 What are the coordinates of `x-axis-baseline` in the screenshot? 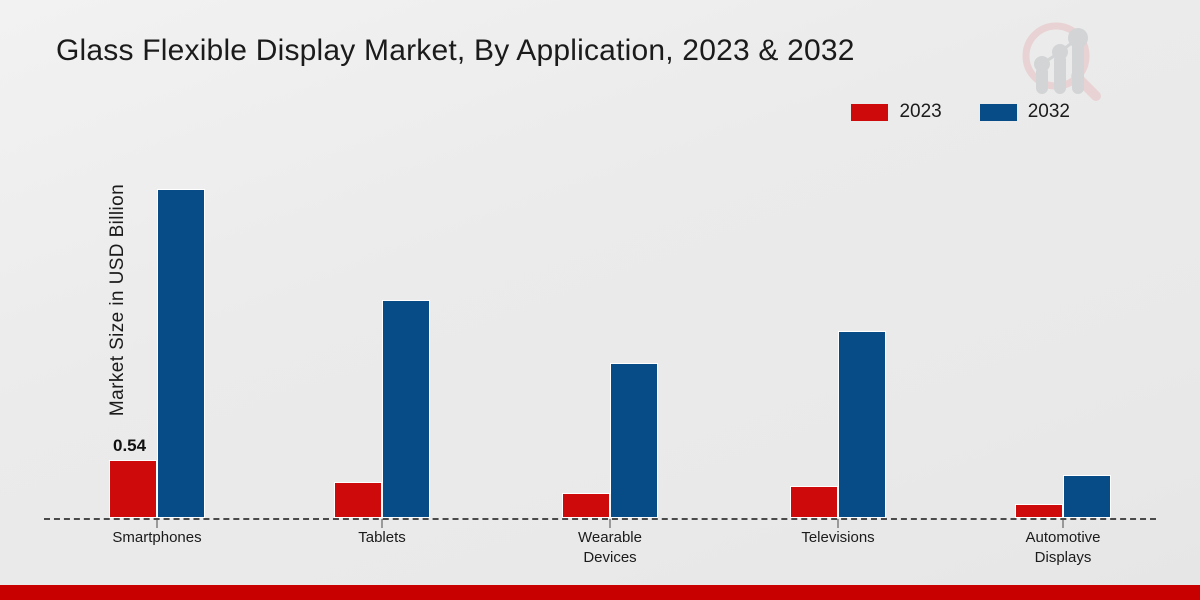 It's located at (600, 519).